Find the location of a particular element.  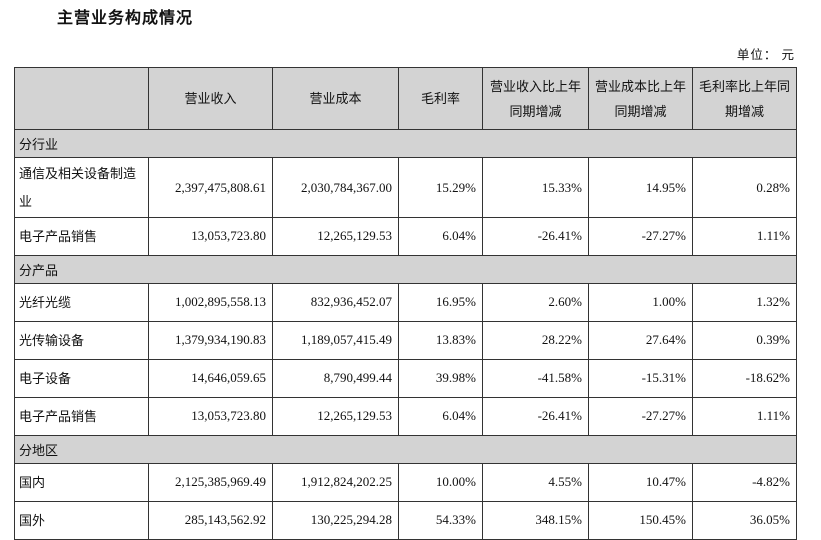

row-label: 国外 is located at coordinates (81, 520).